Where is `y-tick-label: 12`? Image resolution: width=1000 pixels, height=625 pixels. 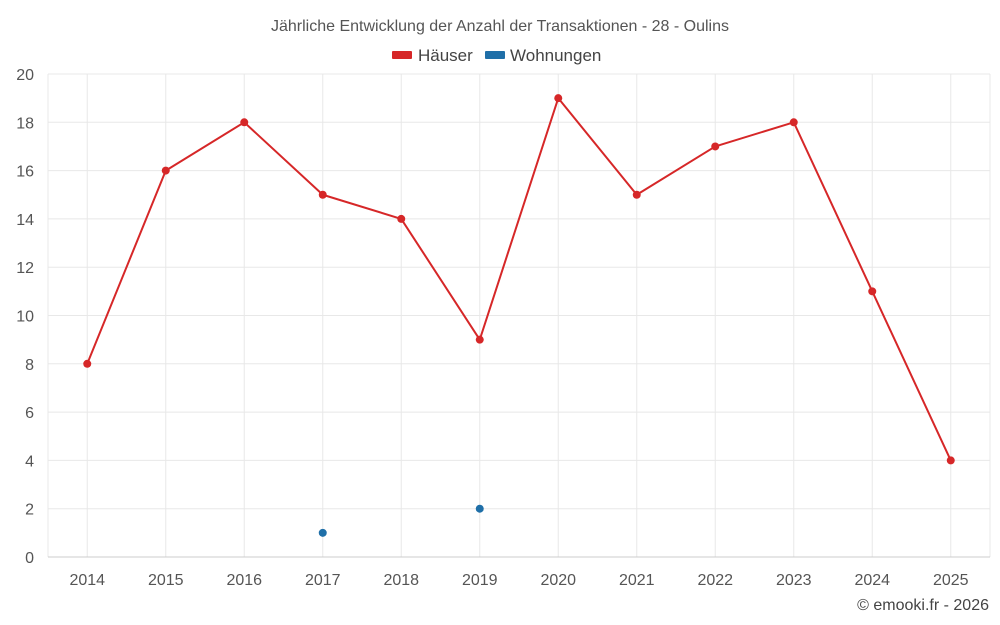
y-tick-label: 12 is located at coordinates (25, 268).